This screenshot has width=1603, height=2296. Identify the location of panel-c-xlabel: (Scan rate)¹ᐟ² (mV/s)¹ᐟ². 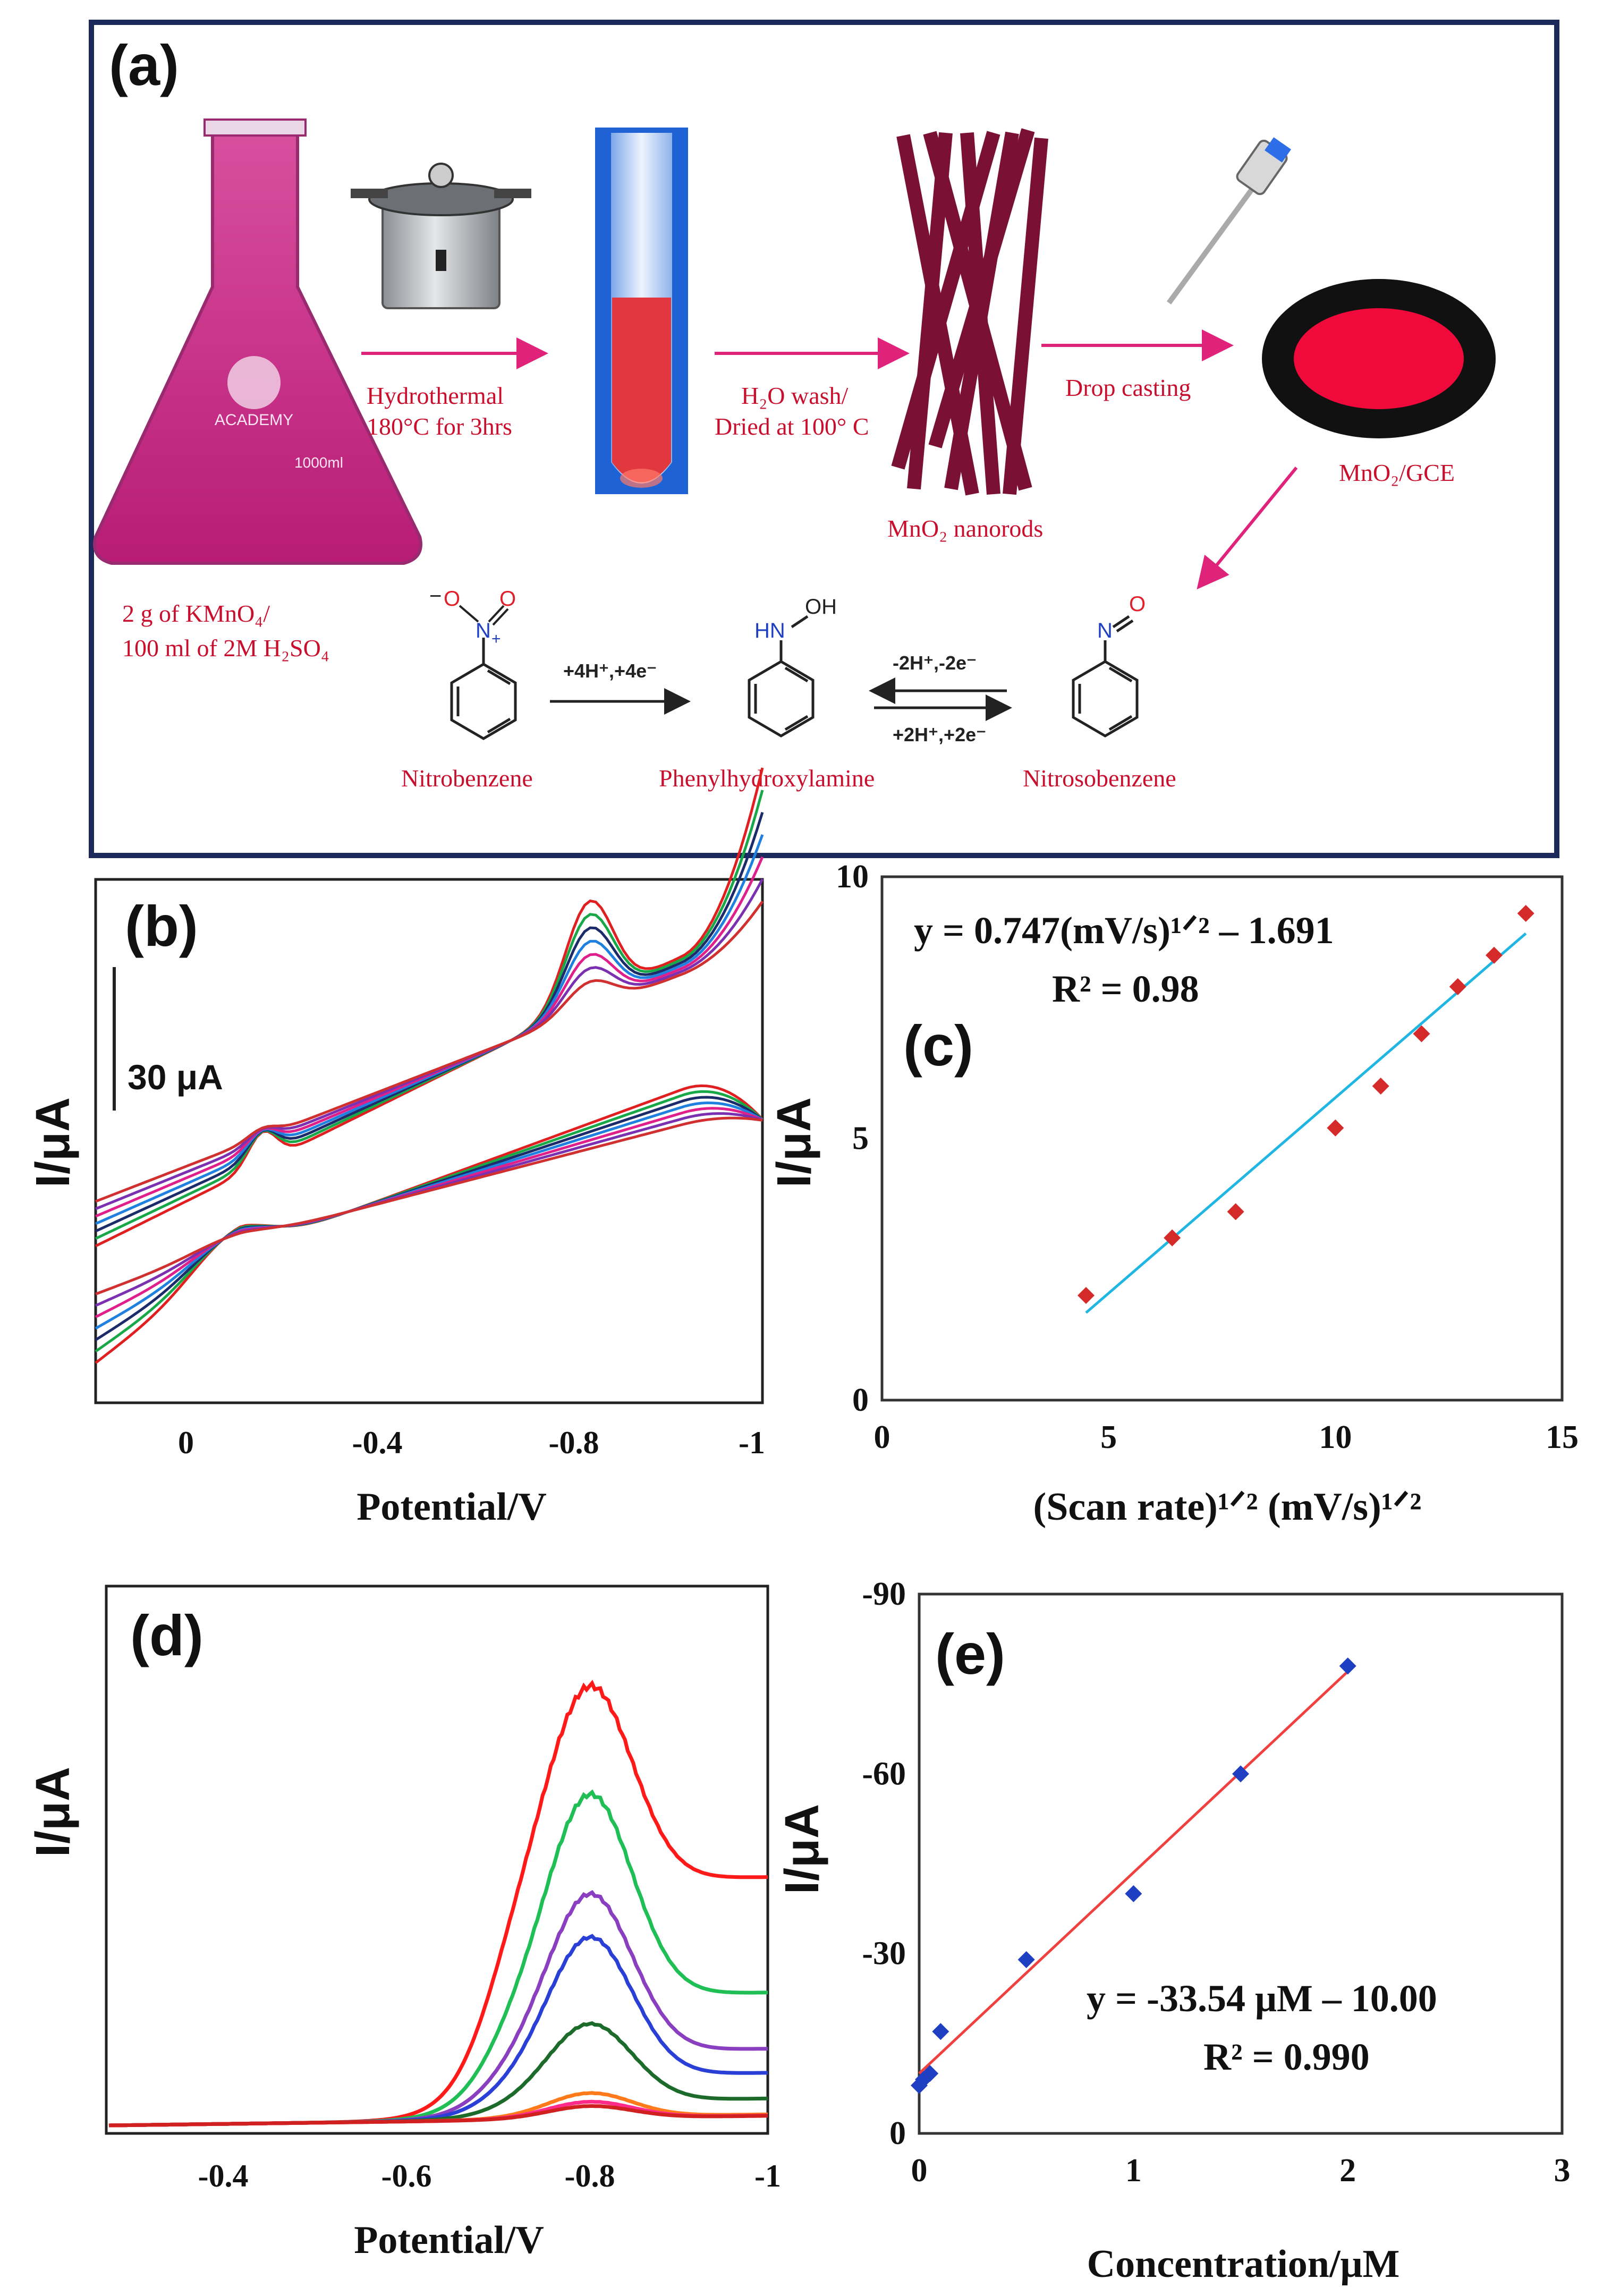
(1227, 1507).